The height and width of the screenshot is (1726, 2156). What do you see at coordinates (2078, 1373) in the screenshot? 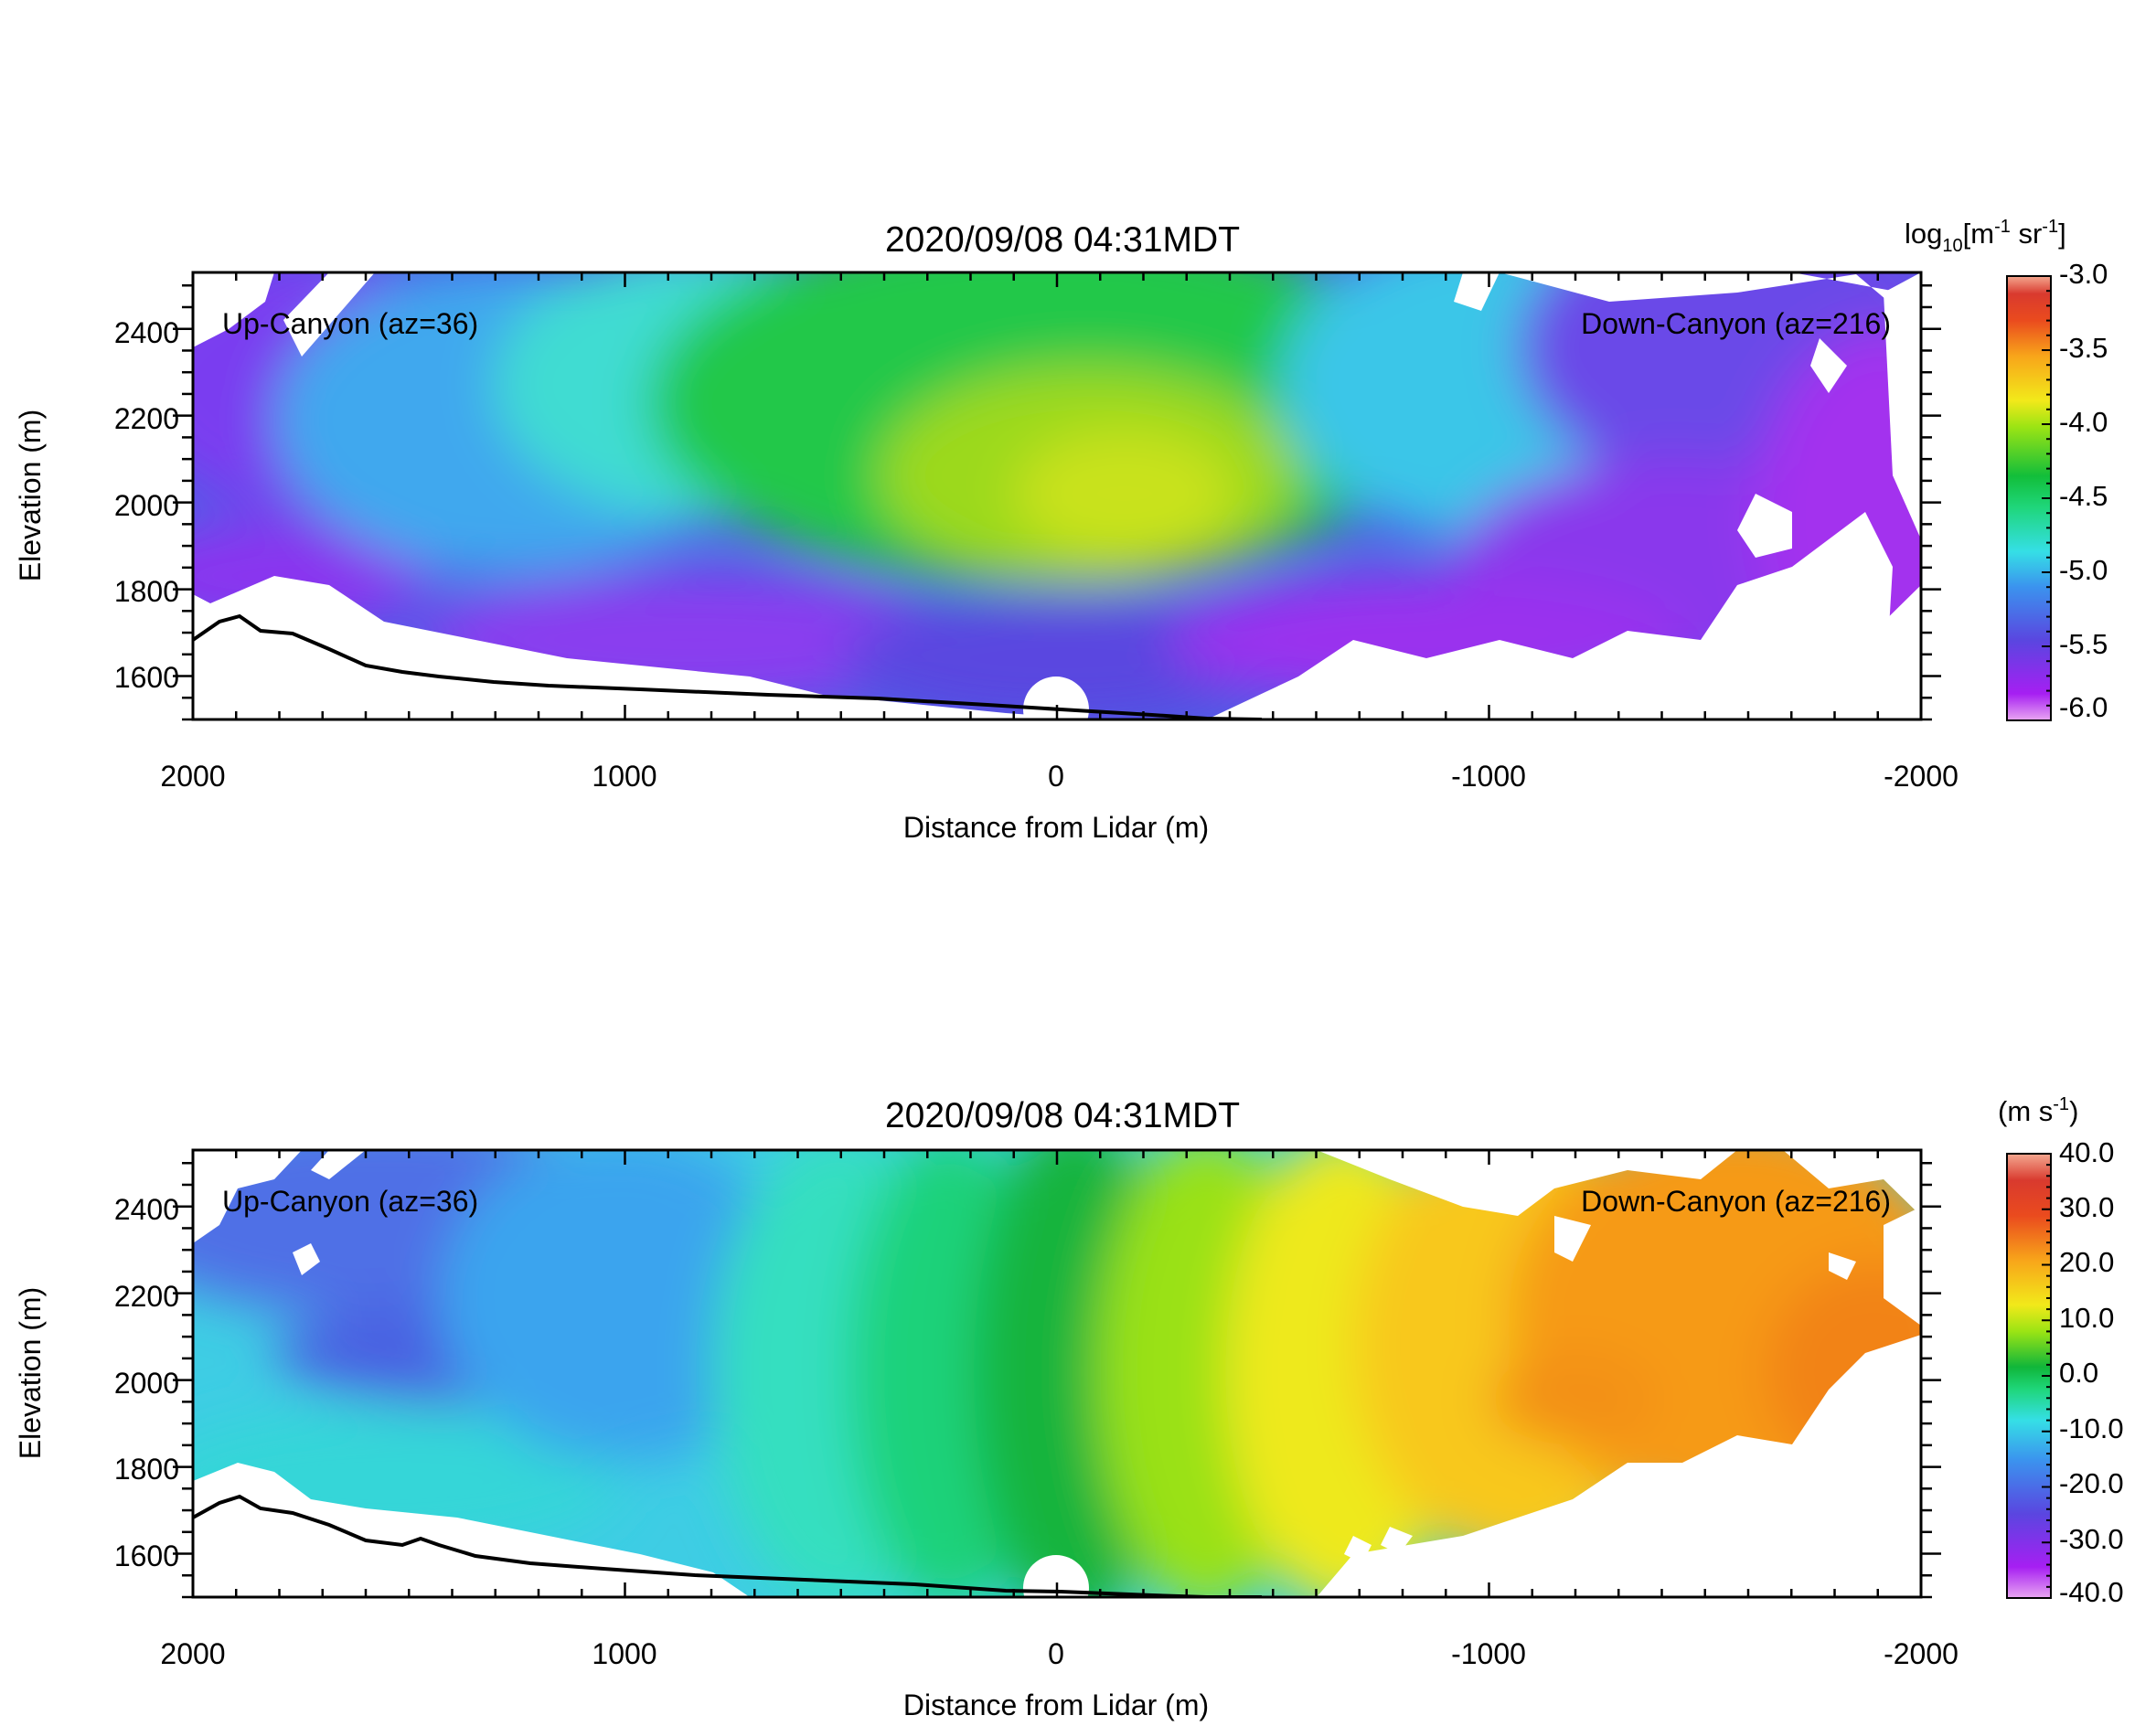
I see `colorbar-tick-label: 0.0` at bounding box center [2078, 1373].